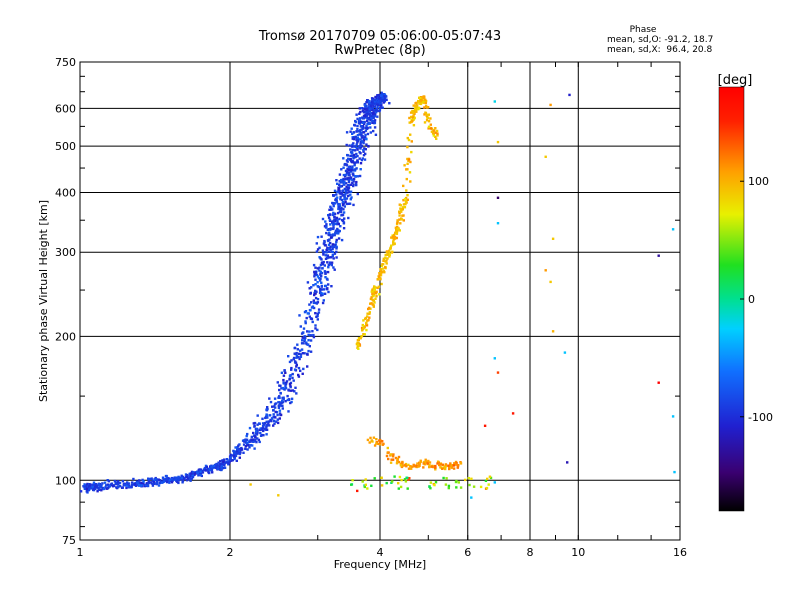 The height and width of the screenshot is (600, 800). Describe the element at coordinates (379, 50) in the screenshot. I see `chart-subtitle: RwPretec (8p)` at that location.